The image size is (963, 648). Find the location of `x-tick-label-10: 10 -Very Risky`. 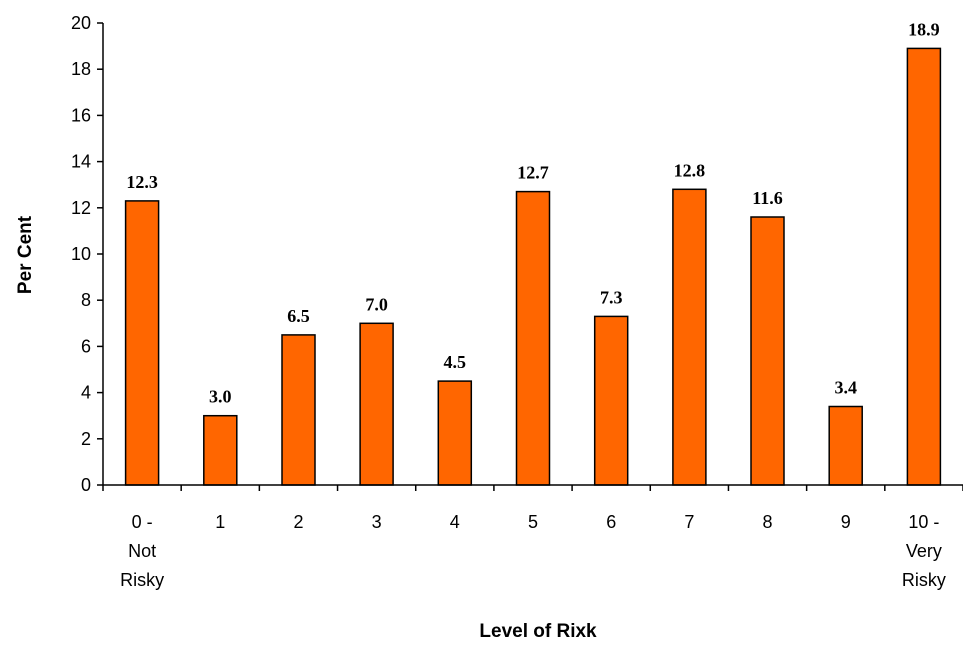

x-tick-label-10: 10 -Very Risky is located at coordinates (924, 551).